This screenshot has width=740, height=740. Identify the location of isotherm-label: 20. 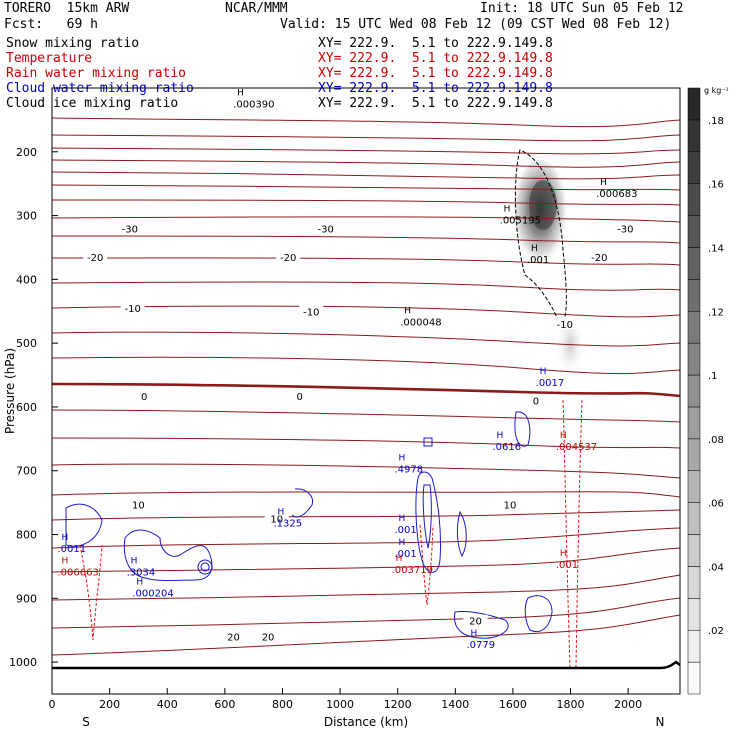
(233, 638).